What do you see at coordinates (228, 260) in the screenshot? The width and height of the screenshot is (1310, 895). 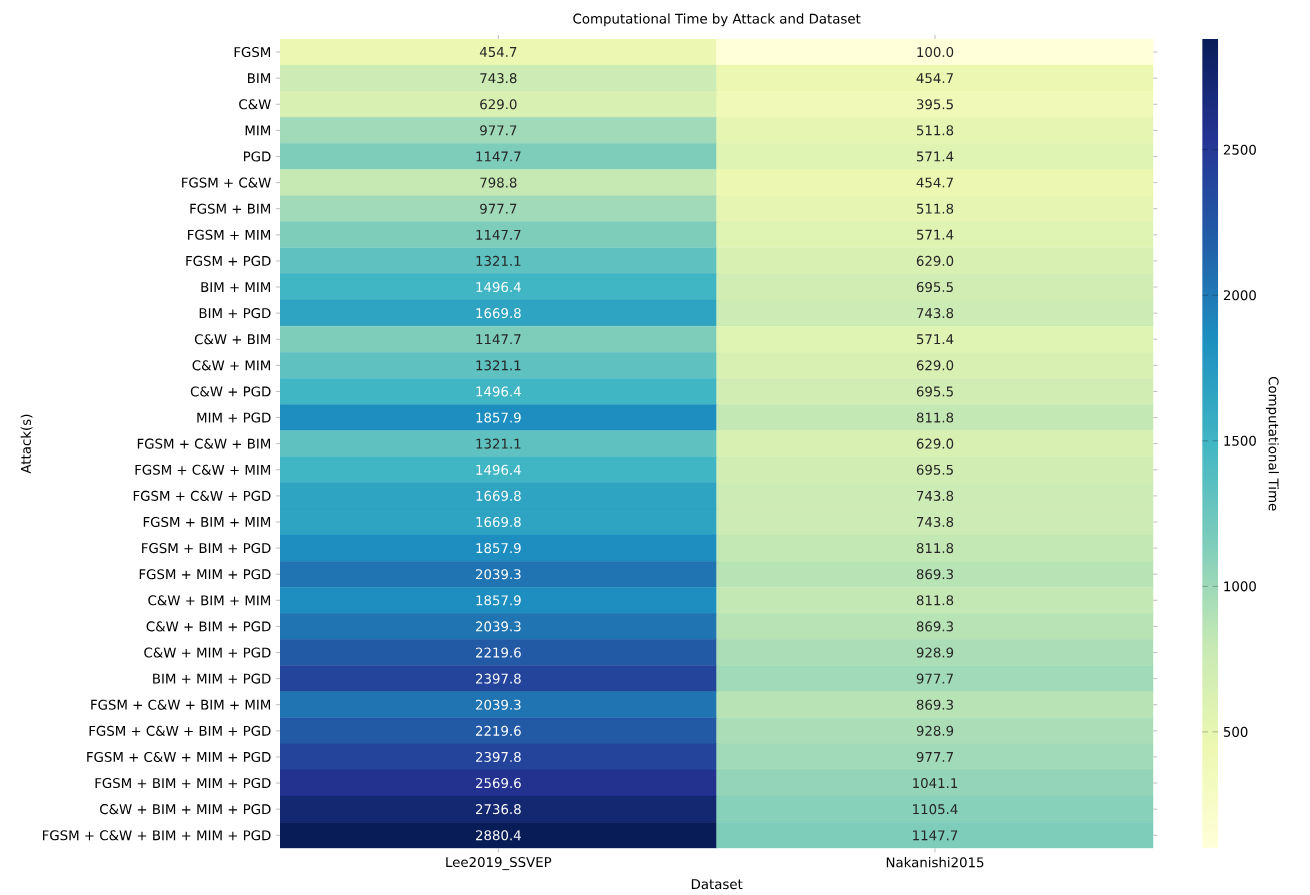 I see `y-tick-label: FGSM + PGD` at bounding box center [228, 260].